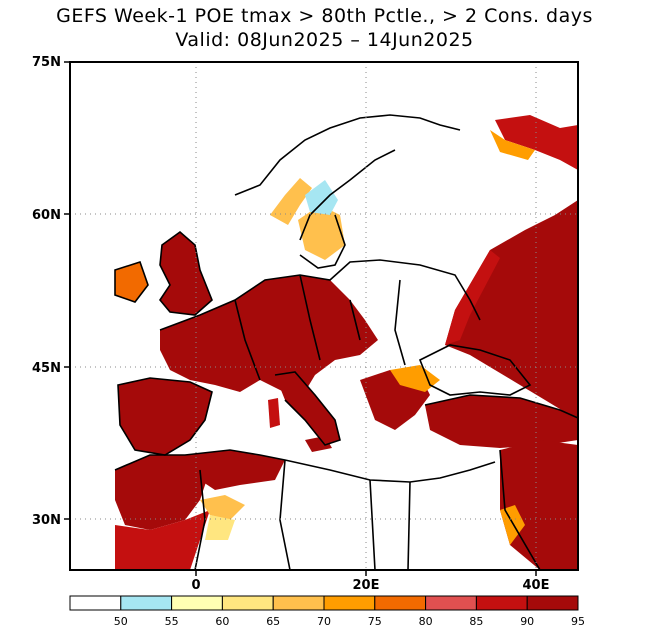 This screenshot has width=649, height=633. Describe the element at coordinates (539, 505) in the screenshot. I see `field-levant` at that location.